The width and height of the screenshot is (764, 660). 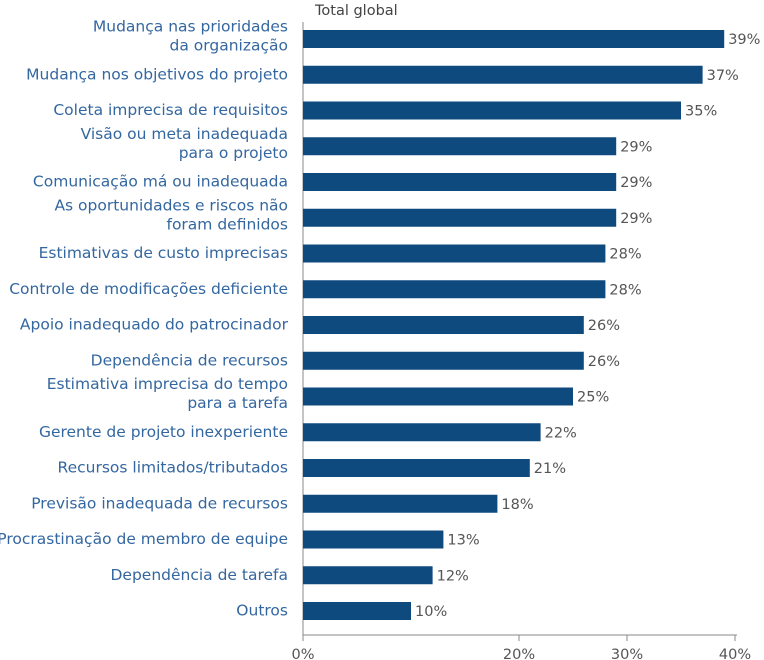 I want to click on category-label: Dependência de tarefa, so click(x=199, y=575).